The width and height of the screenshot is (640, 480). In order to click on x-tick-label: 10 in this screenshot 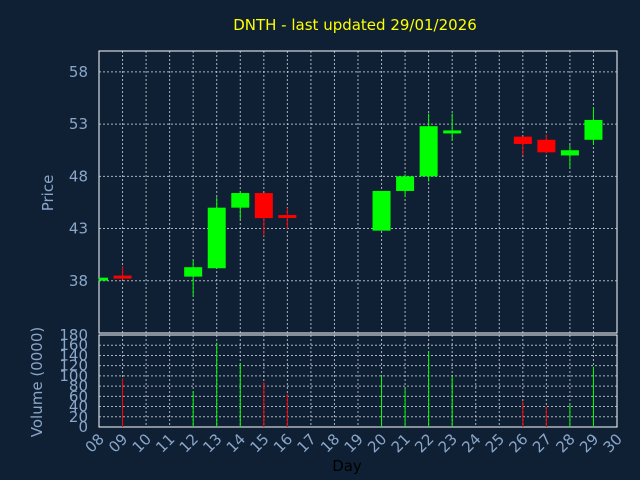, I will do `click(142, 443)`.